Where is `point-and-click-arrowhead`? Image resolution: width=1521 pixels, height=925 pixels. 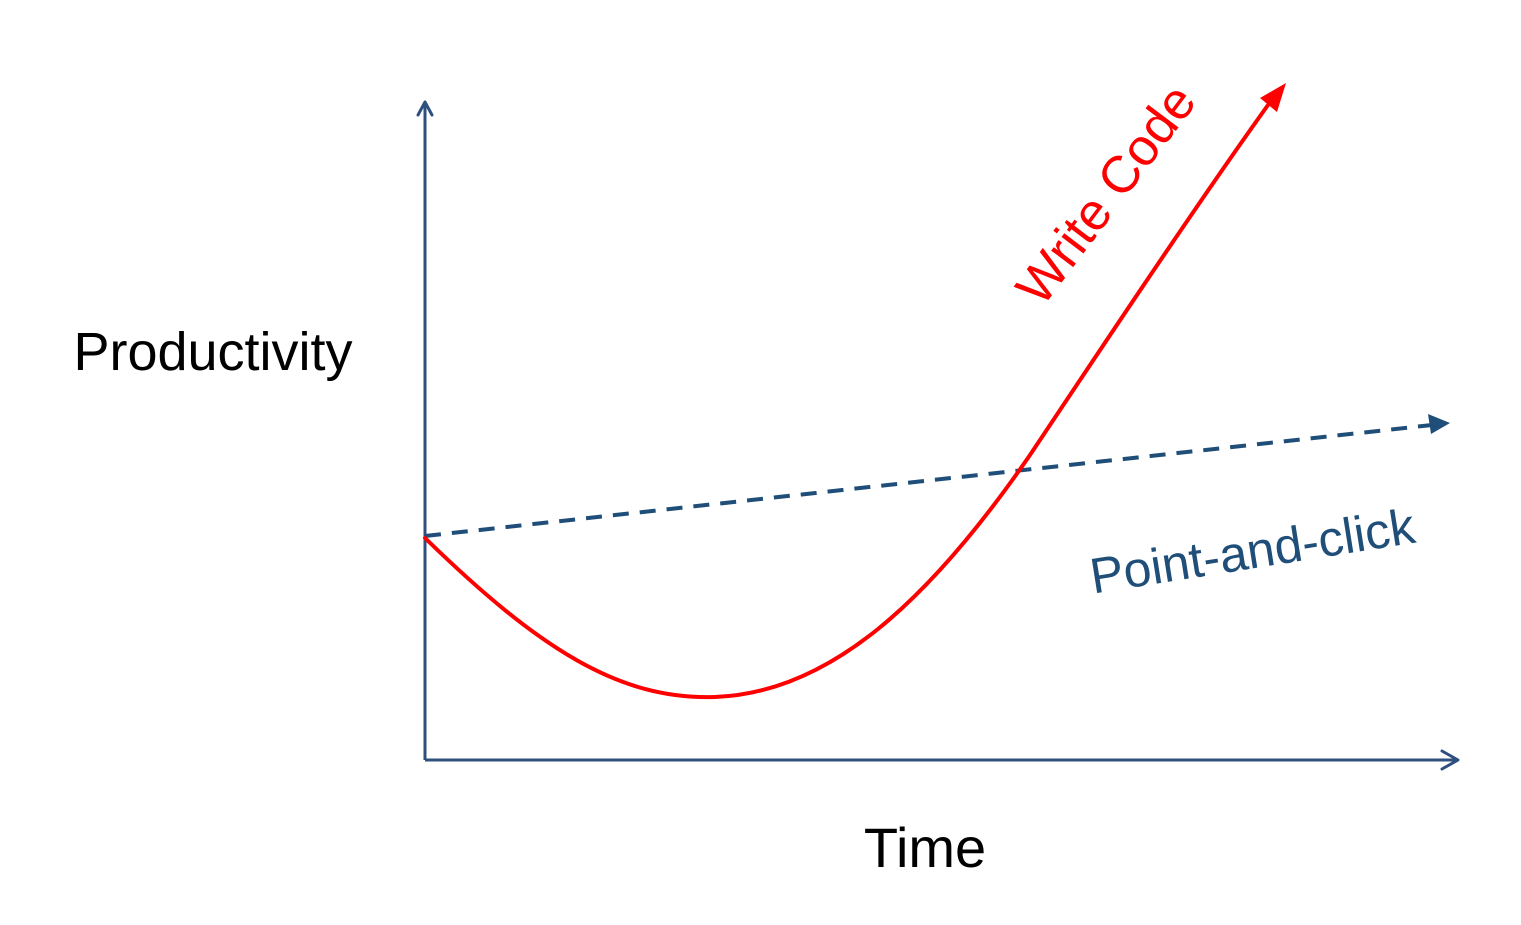 point-and-click-arrowhead is located at coordinates (1439, 424).